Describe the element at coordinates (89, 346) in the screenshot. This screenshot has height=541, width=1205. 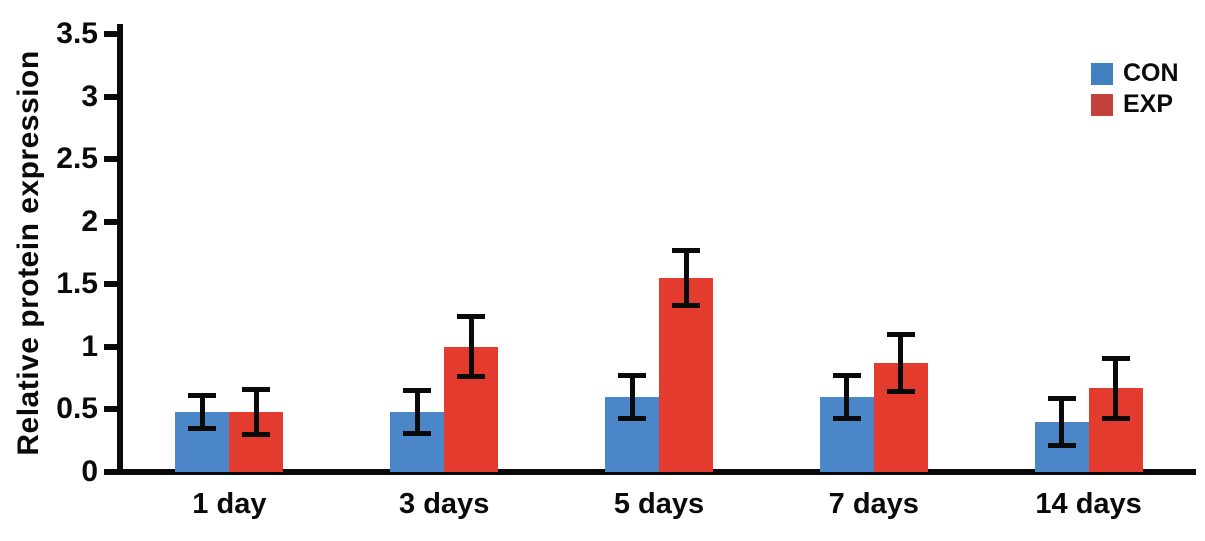
I see `y-tick-label-1: 1` at that location.